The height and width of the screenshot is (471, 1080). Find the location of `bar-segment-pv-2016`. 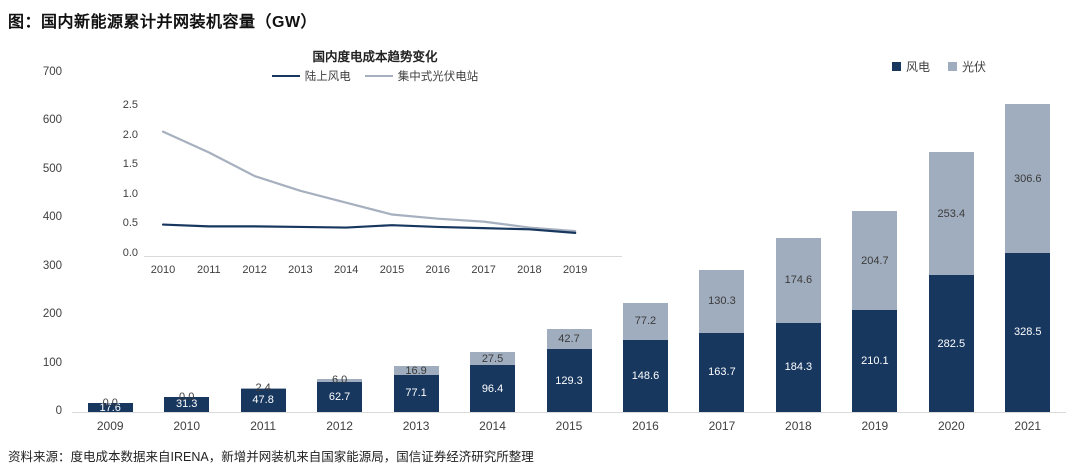

bar-segment-pv-2016 is located at coordinates (645, 321).